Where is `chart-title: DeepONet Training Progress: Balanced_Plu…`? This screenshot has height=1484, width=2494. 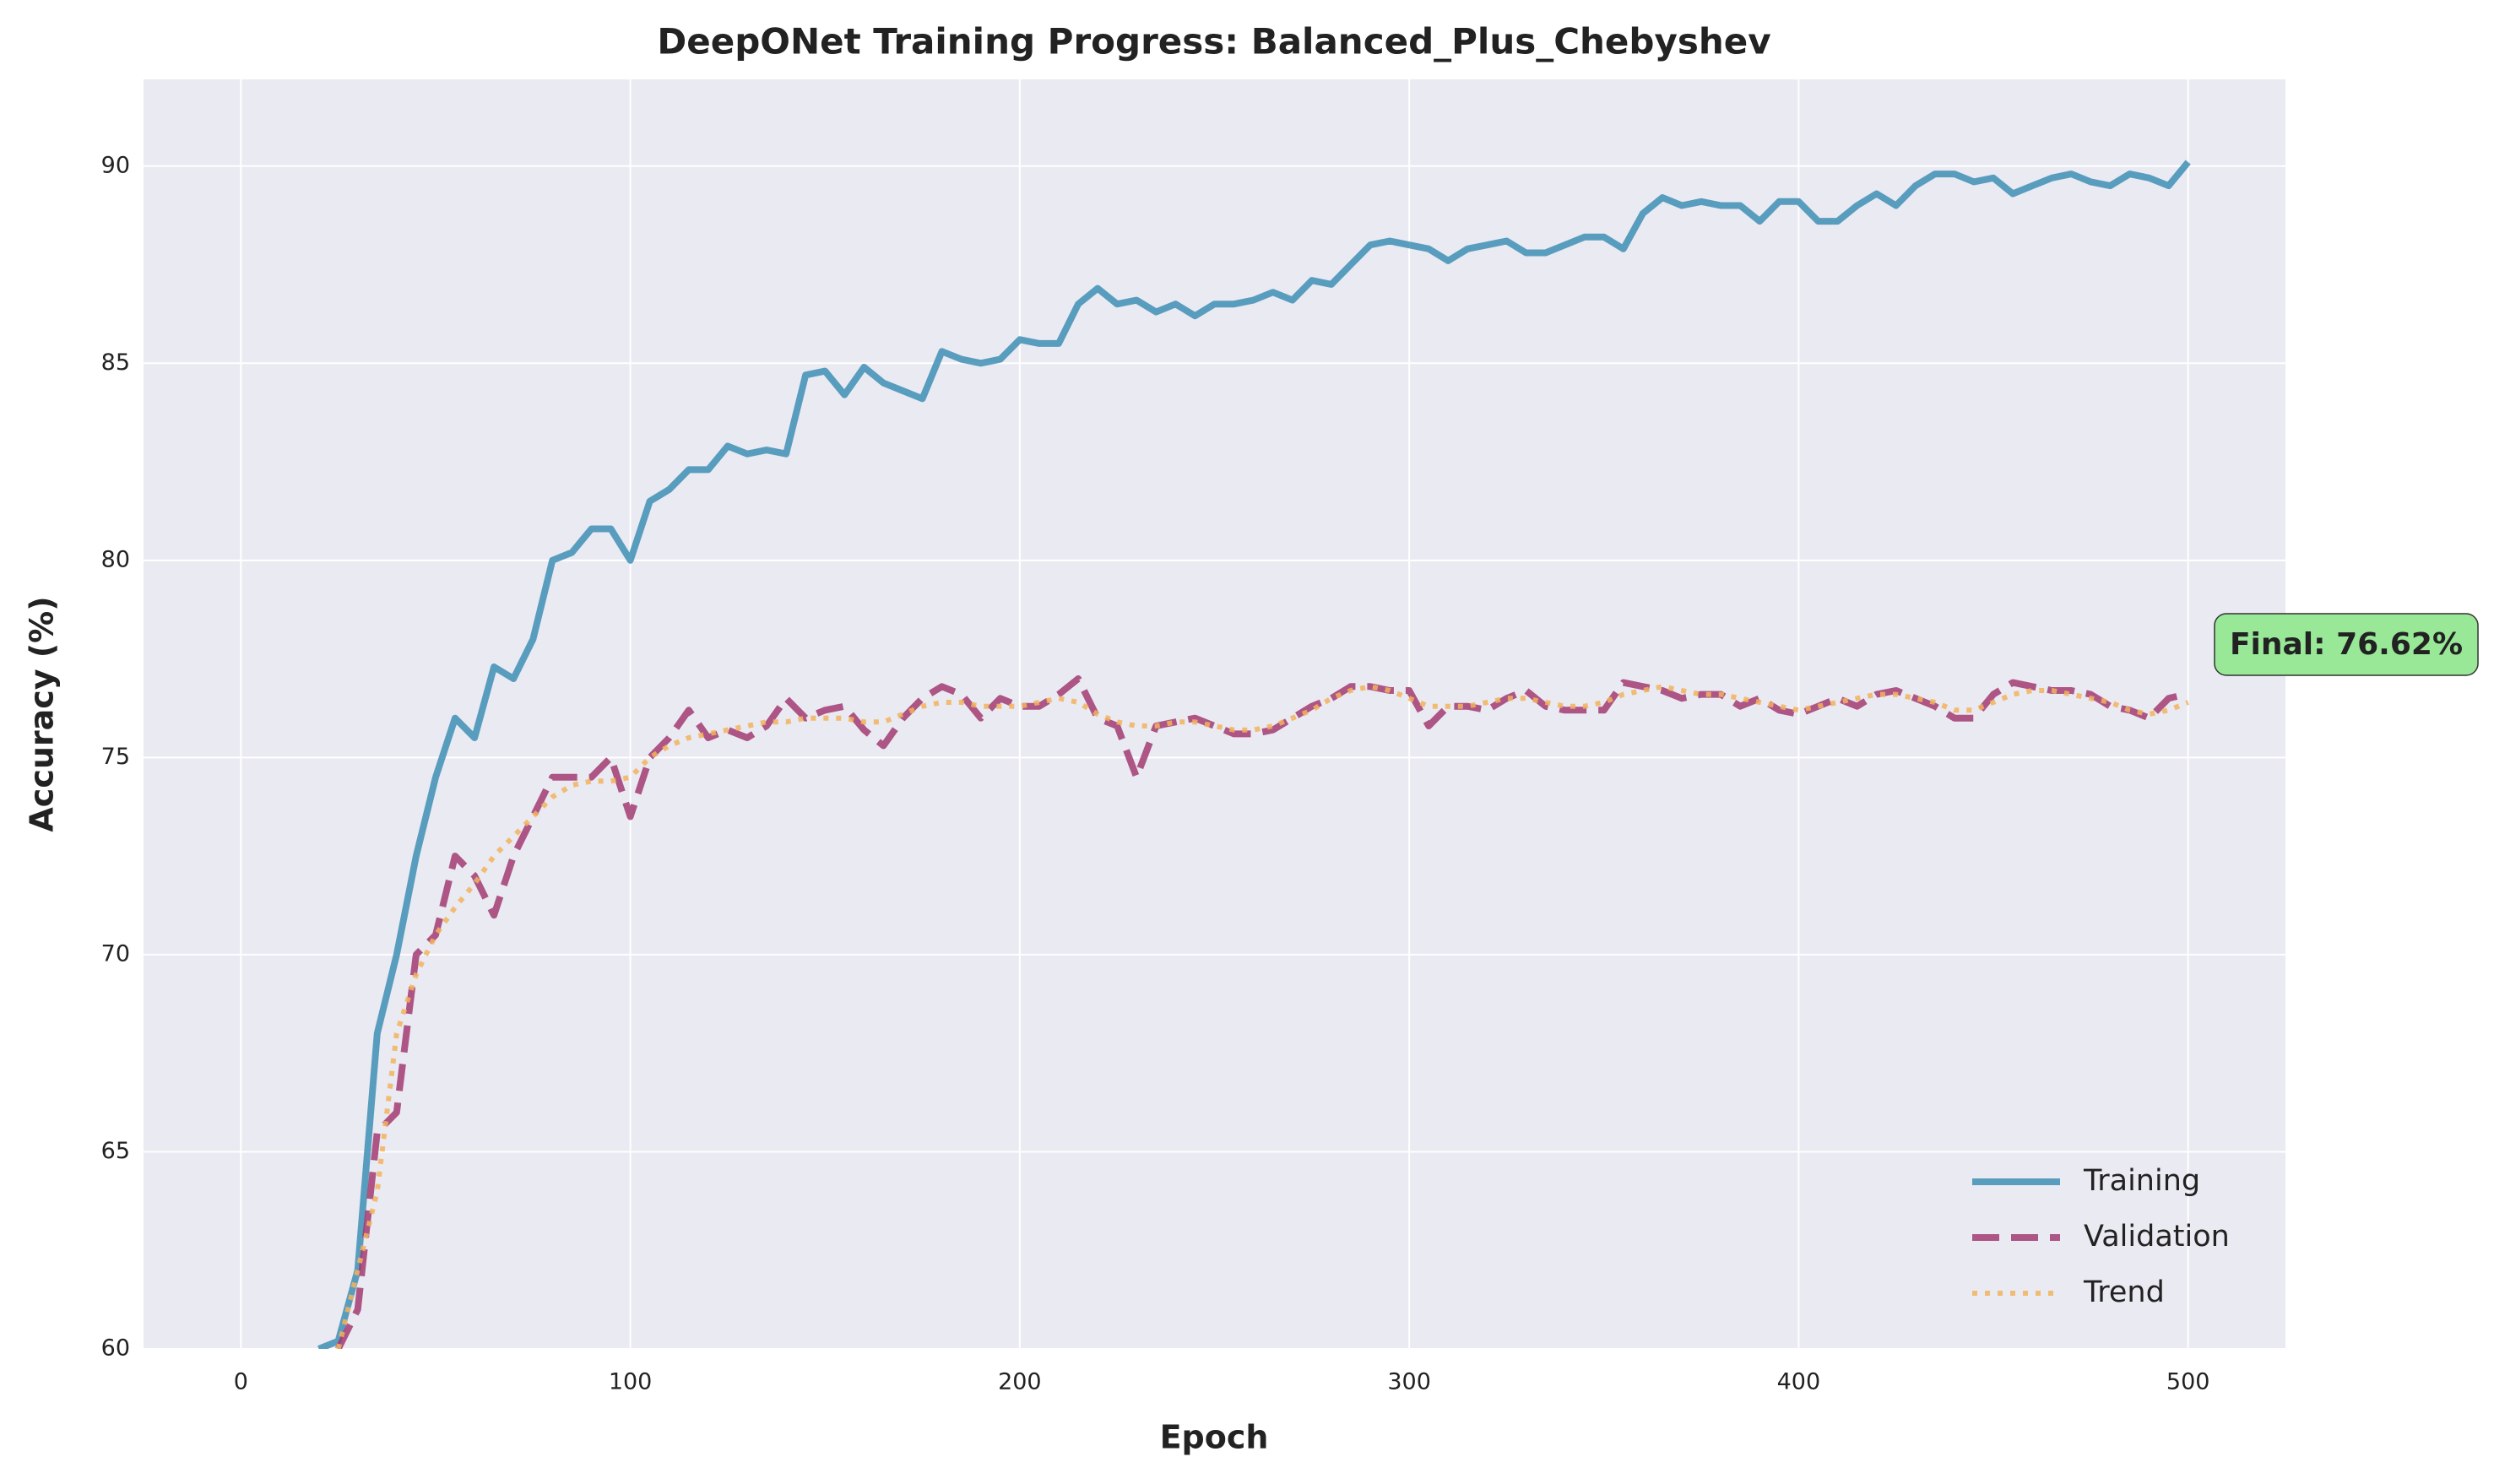
chart-title: DeepONet Training Progress: Balanced_Plu… is located at coordinates (1213, 41).